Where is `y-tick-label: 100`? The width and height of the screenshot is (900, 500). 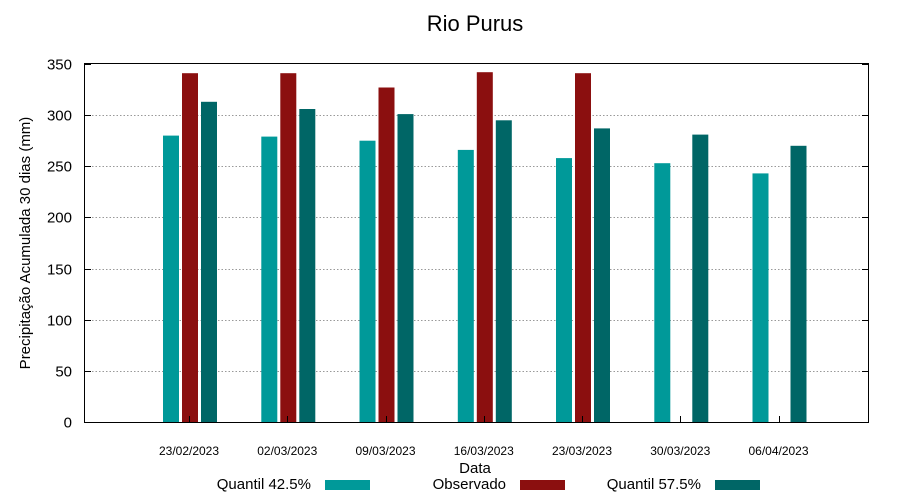 y-tick-label: 100 is located at coordinates (59, 321).